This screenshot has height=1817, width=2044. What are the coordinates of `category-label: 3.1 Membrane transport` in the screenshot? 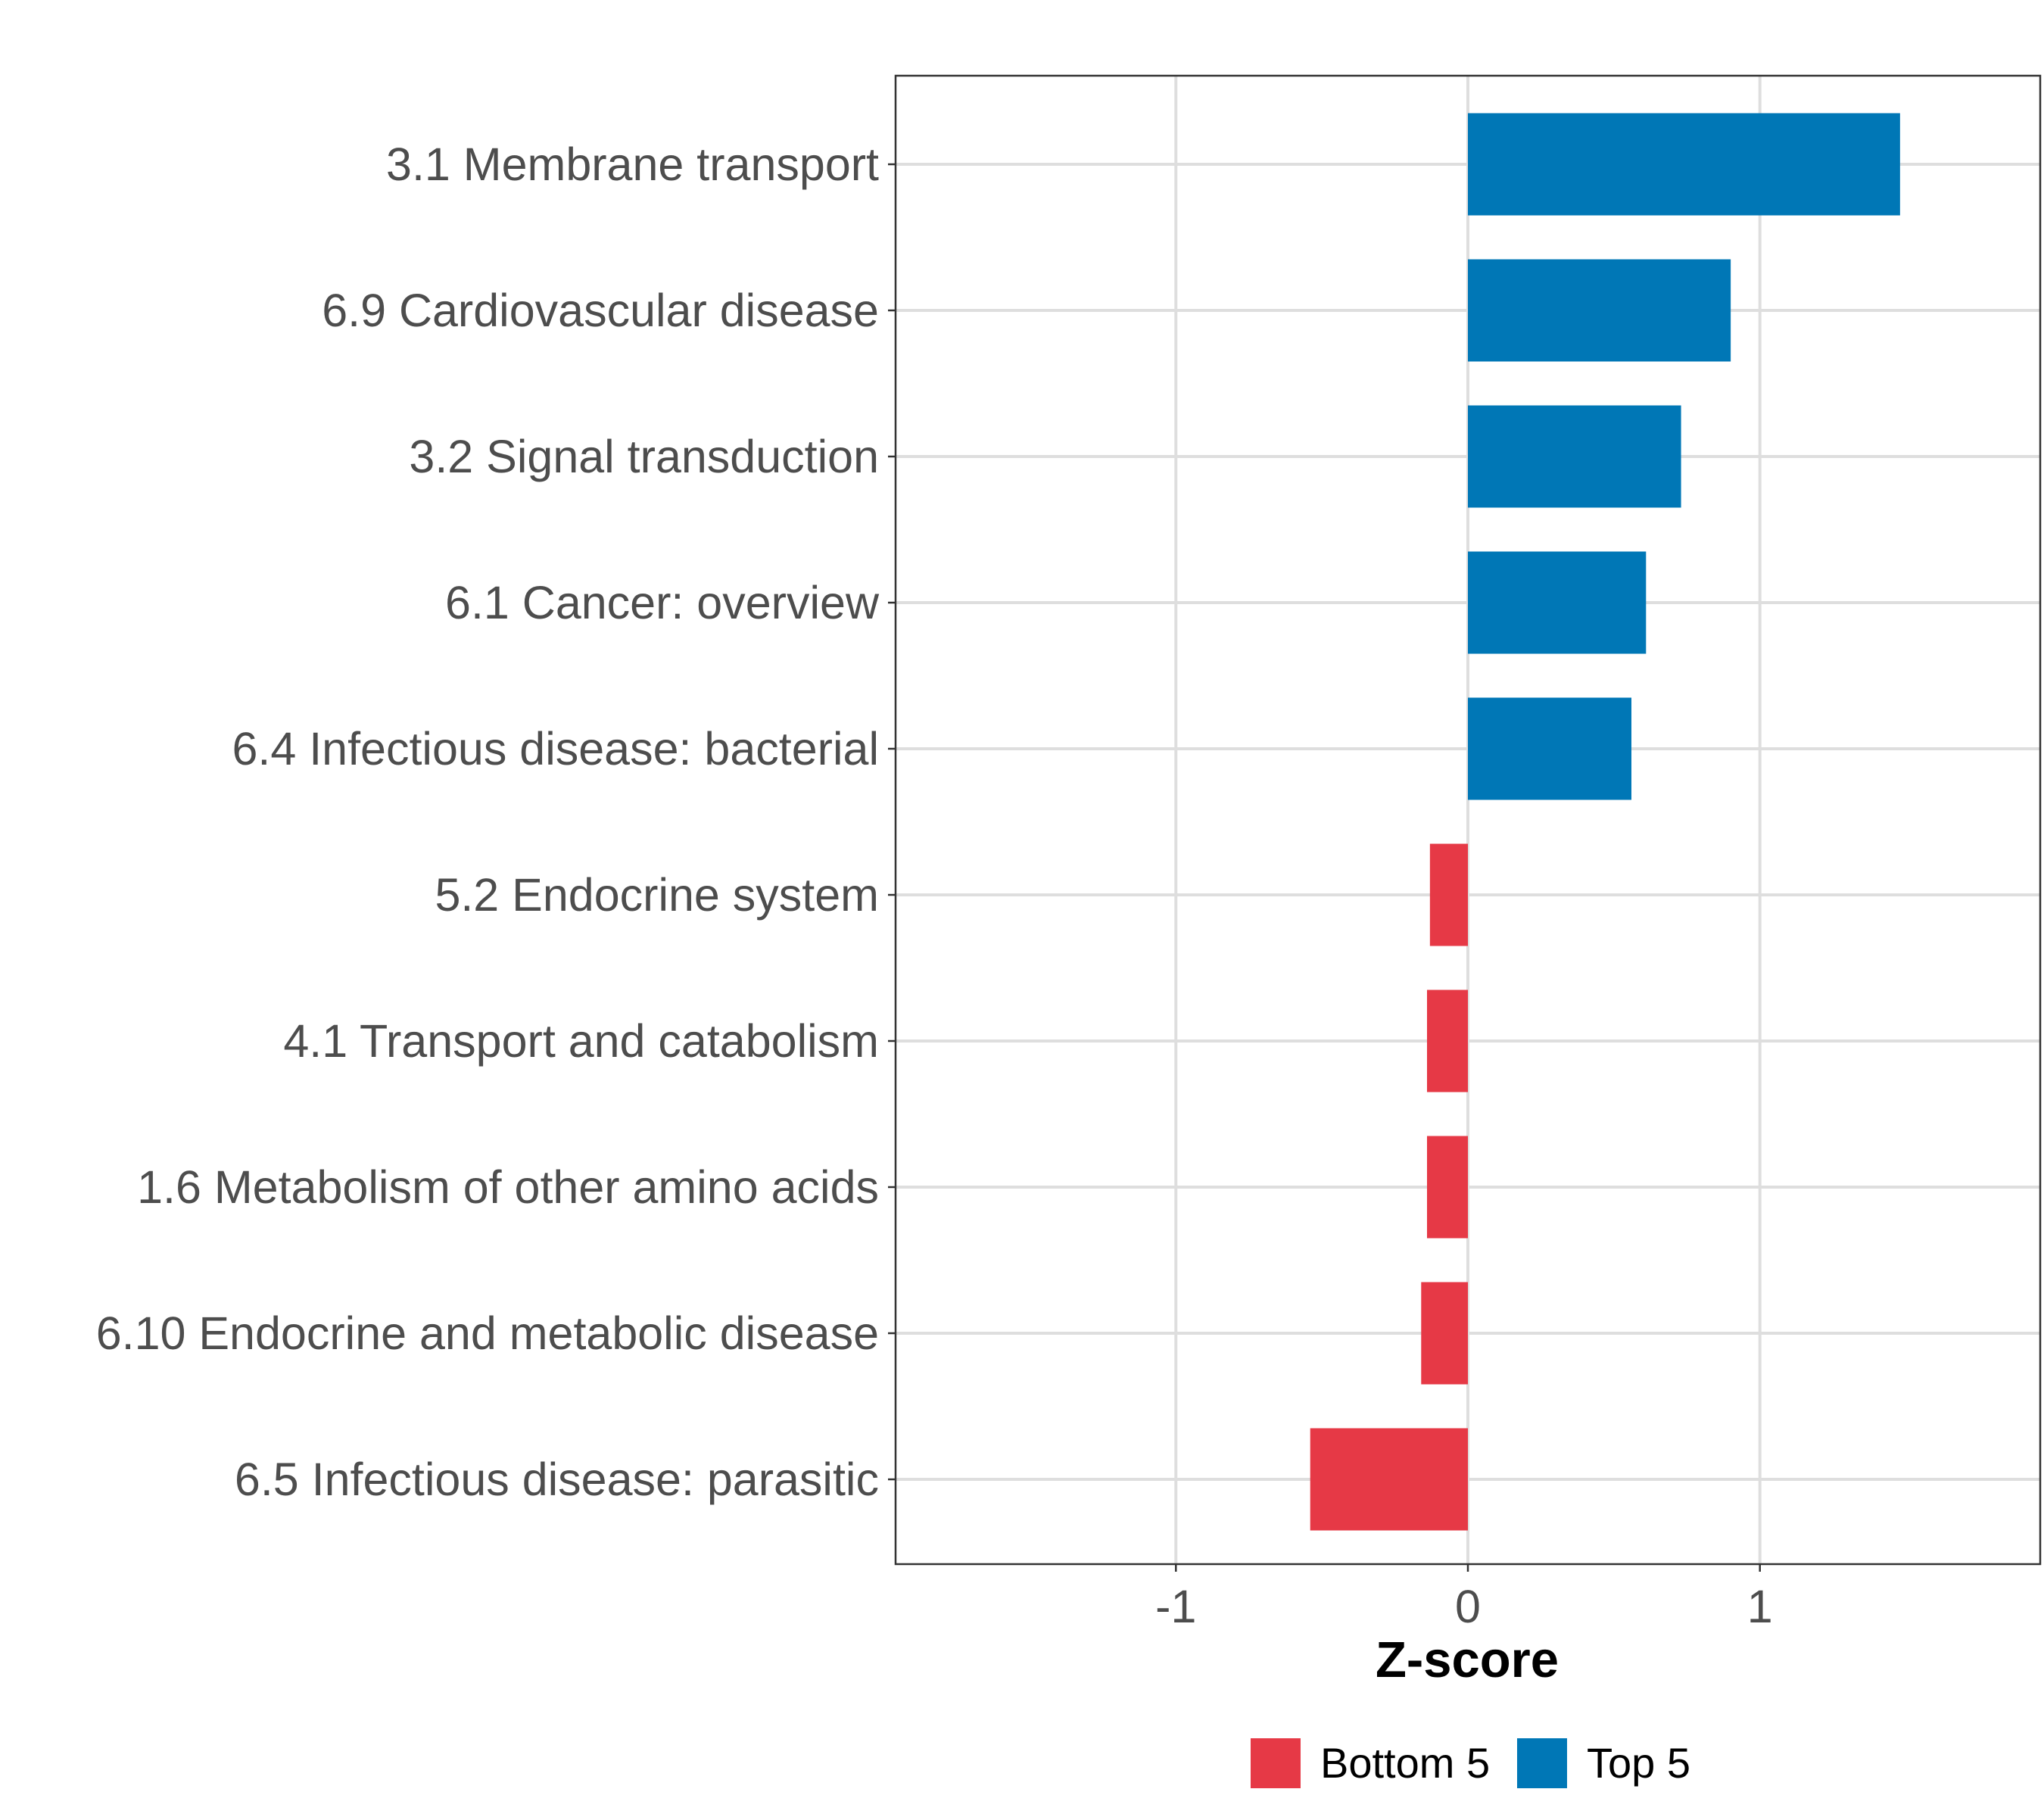 It's located at (632, 164).